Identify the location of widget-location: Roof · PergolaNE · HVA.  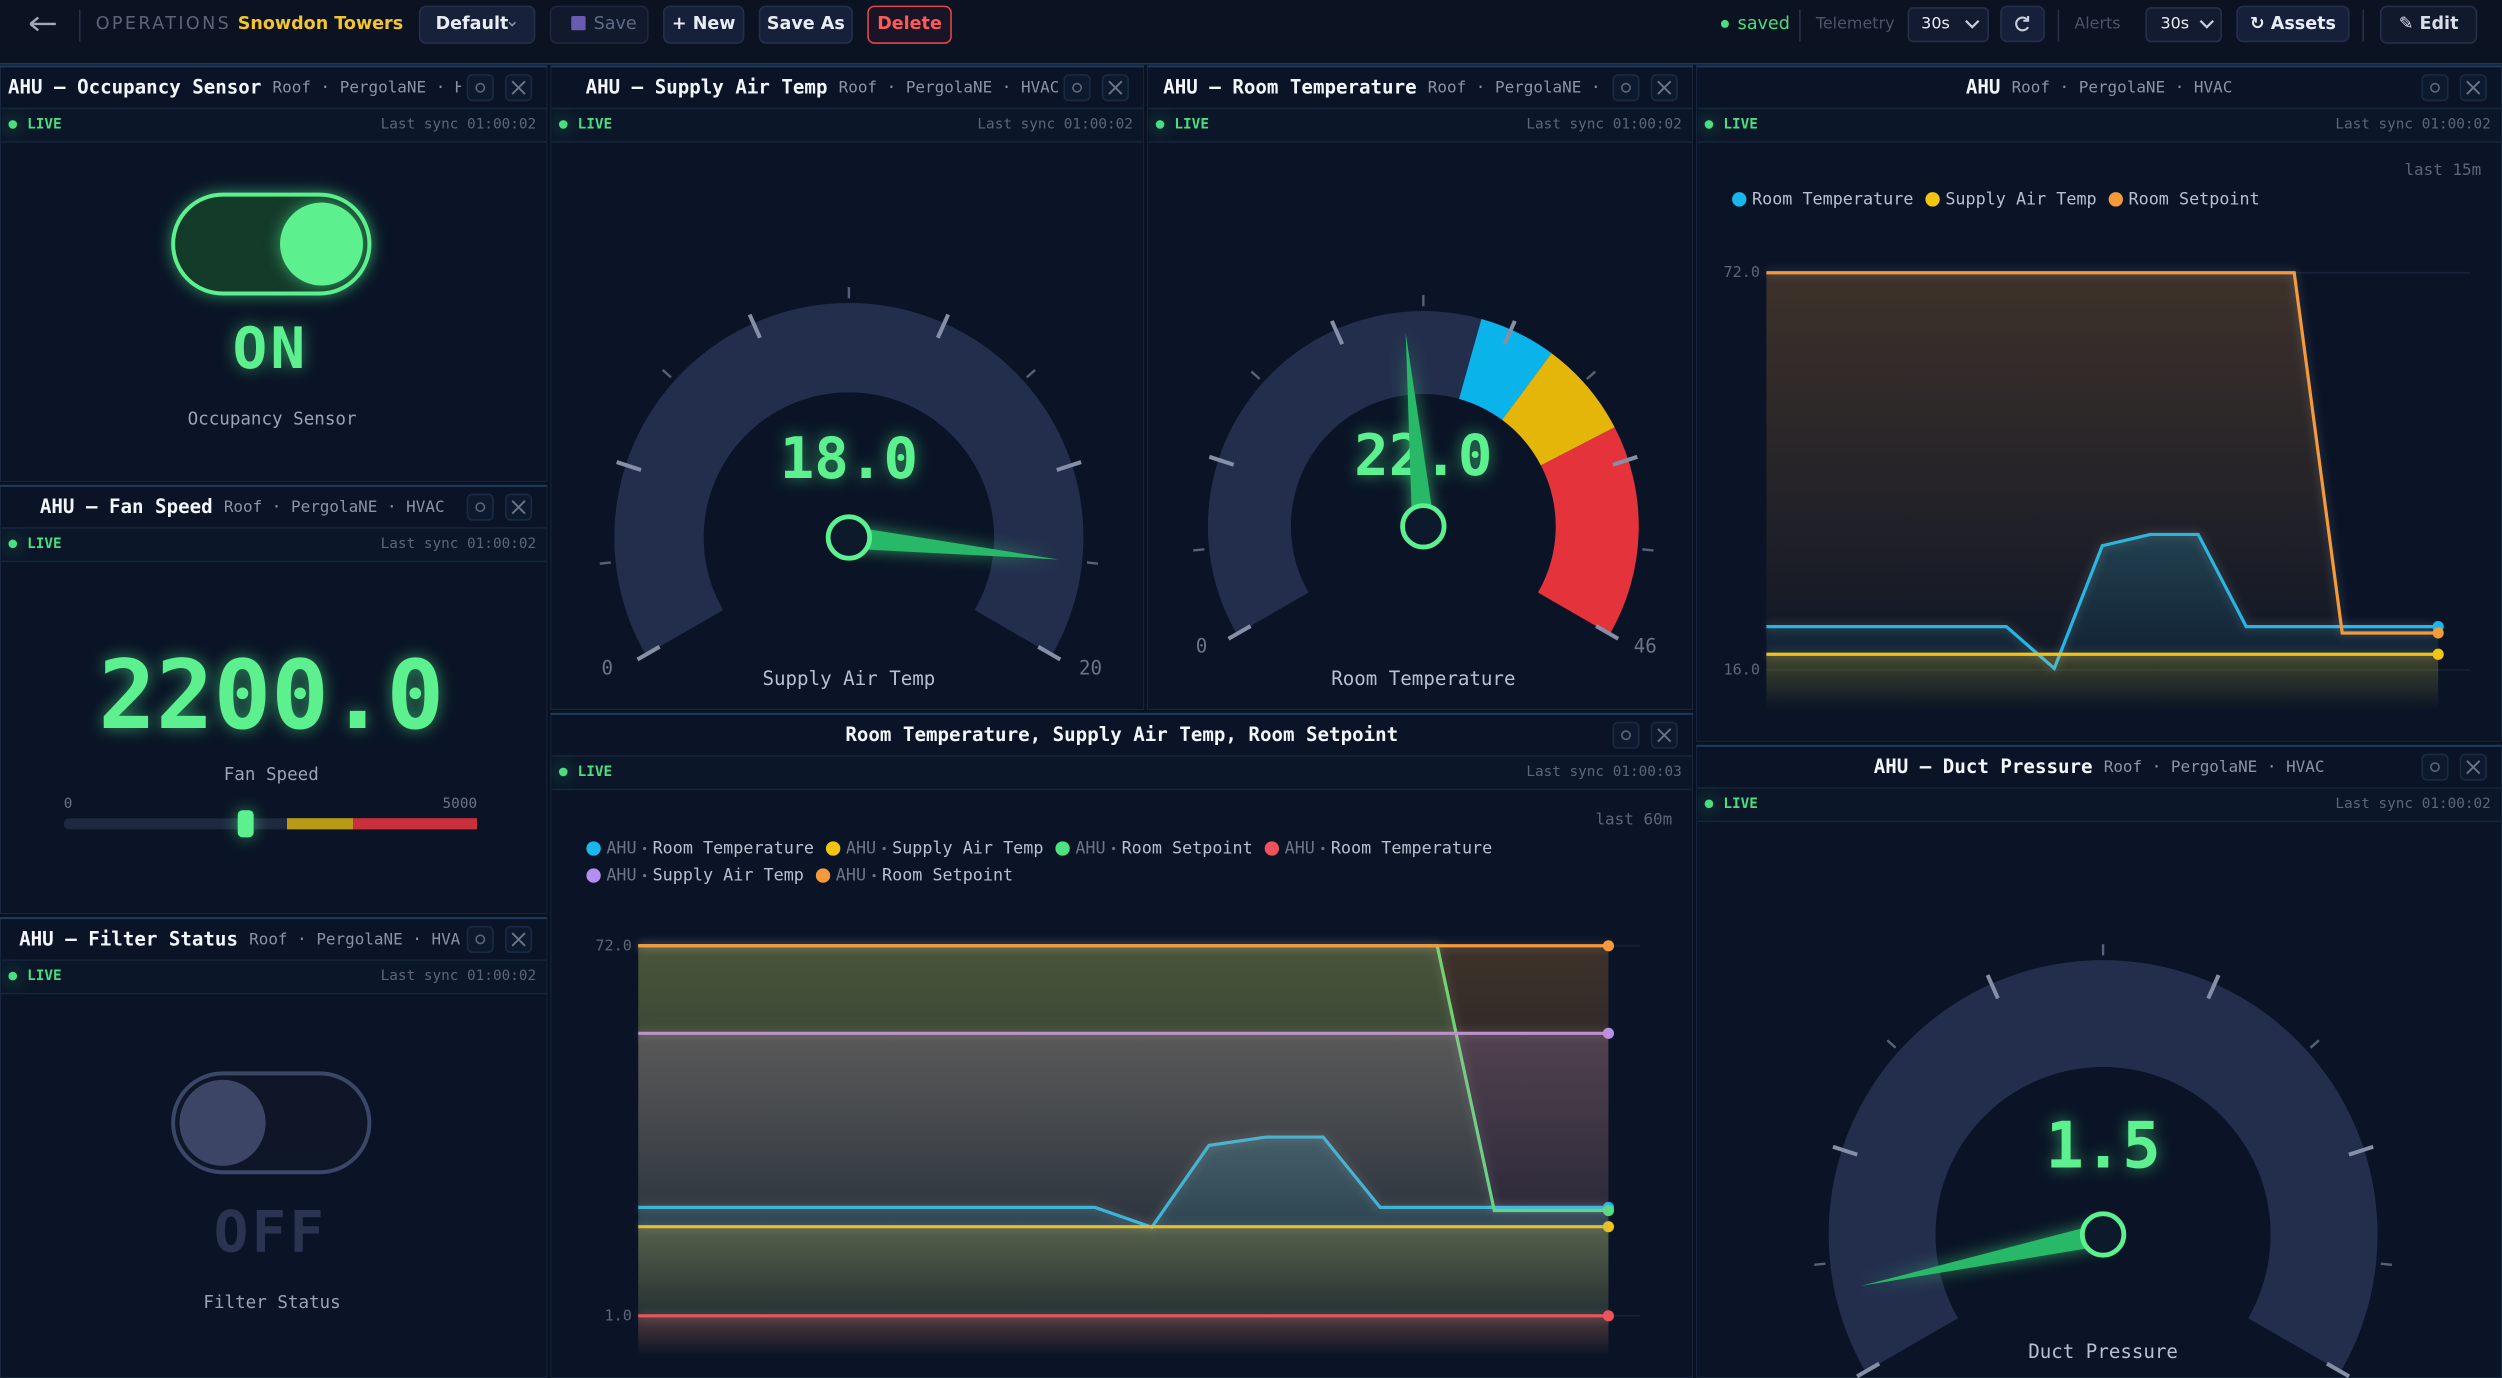
(1534, 86).